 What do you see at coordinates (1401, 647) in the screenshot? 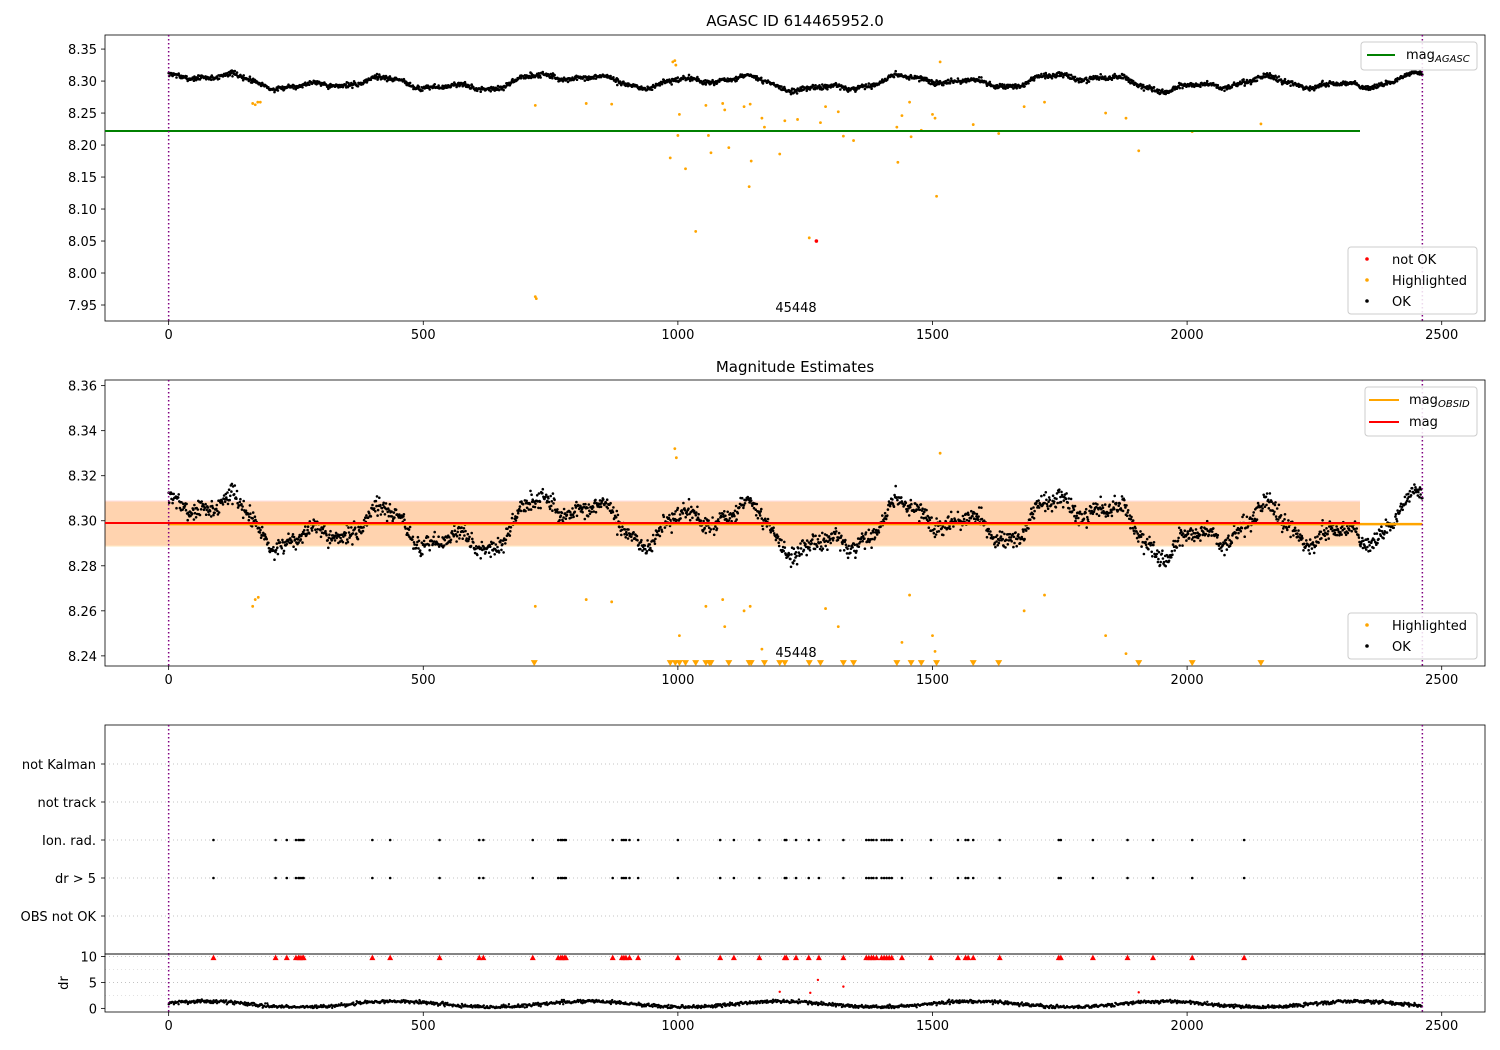
I see `legend-label: OK` at bounding box center [1401, 647].